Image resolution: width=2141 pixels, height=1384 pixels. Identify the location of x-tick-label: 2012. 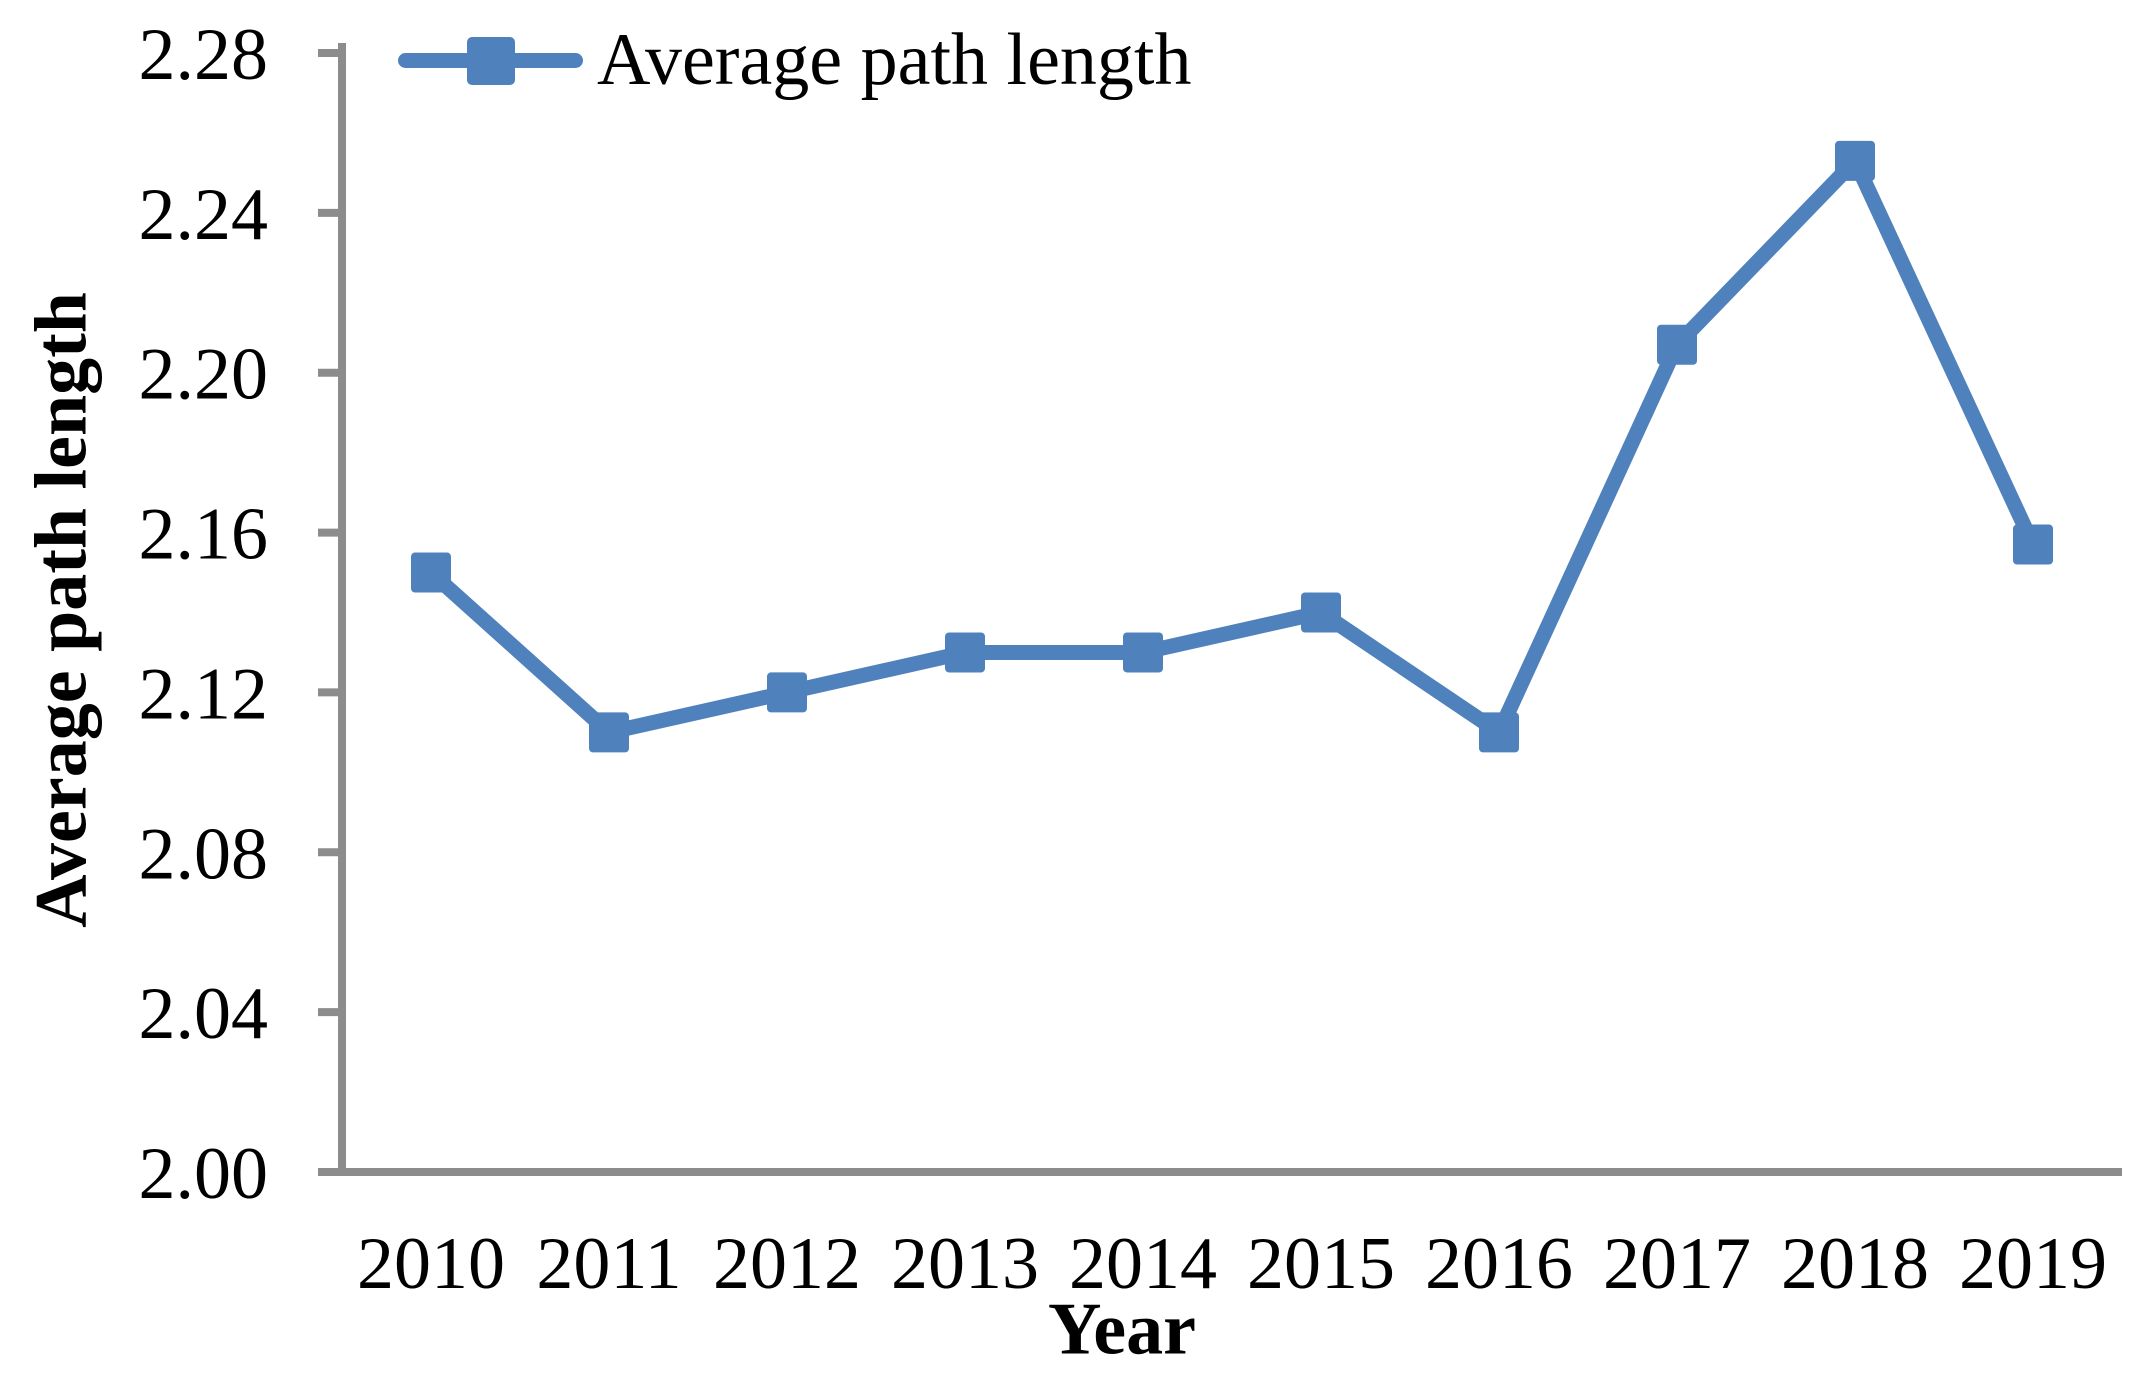
(787, 1264).